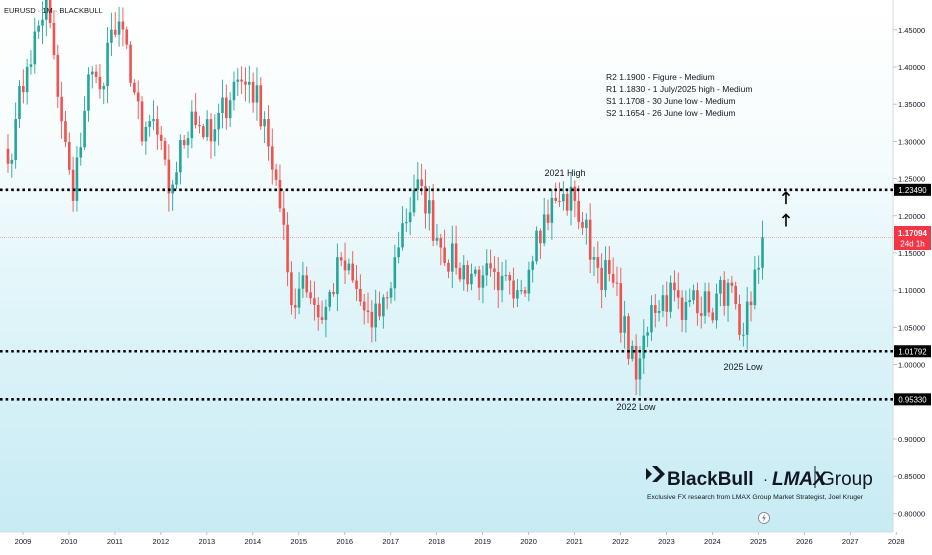  Describe the element at coordinates (758, 541) in the screenshot. I see `time-tick-label: 2025` at that location.